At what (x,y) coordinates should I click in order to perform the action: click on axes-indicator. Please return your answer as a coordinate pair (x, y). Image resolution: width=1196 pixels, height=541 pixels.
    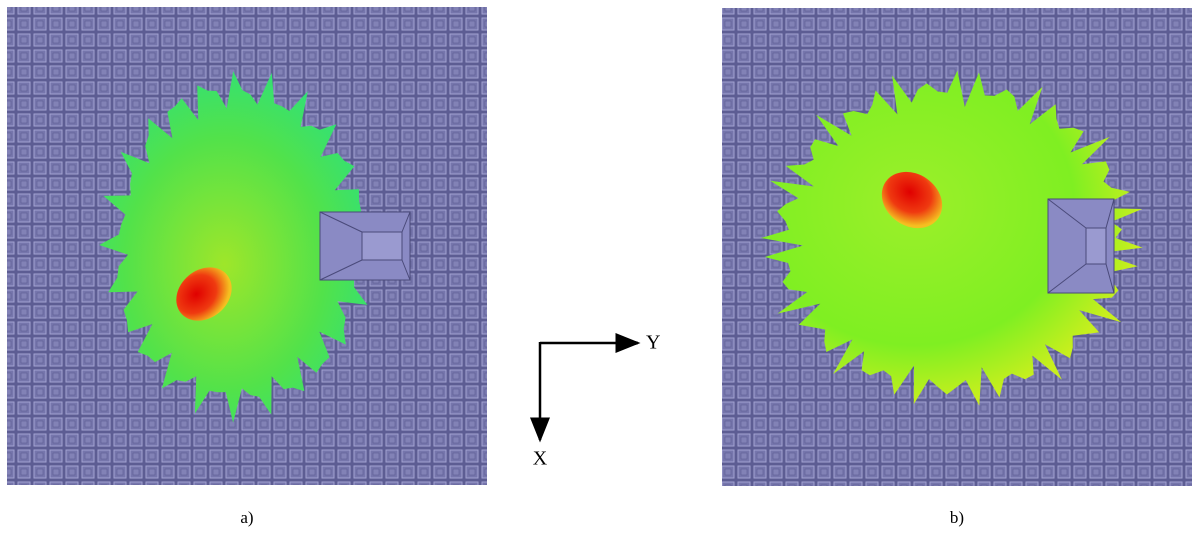
    Looking at the image, I should click on (585, 388).